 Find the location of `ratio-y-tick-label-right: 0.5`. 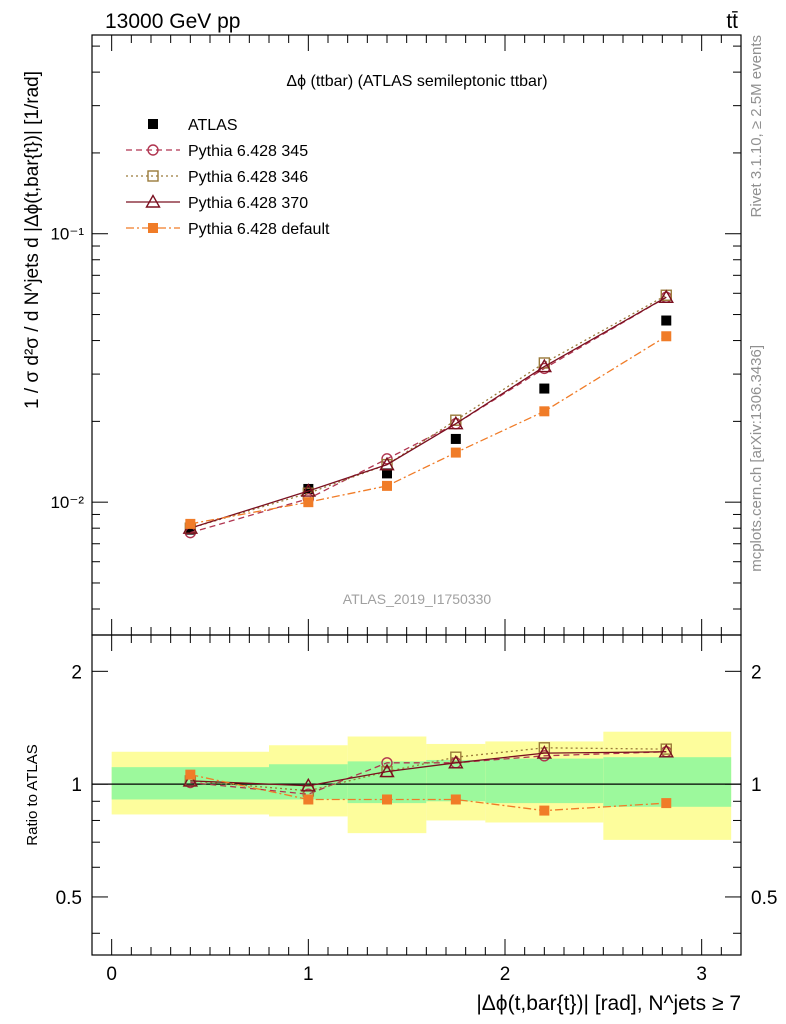

ratio-y-tick-label-right: 0.5 is located at coordinates (764, 898).